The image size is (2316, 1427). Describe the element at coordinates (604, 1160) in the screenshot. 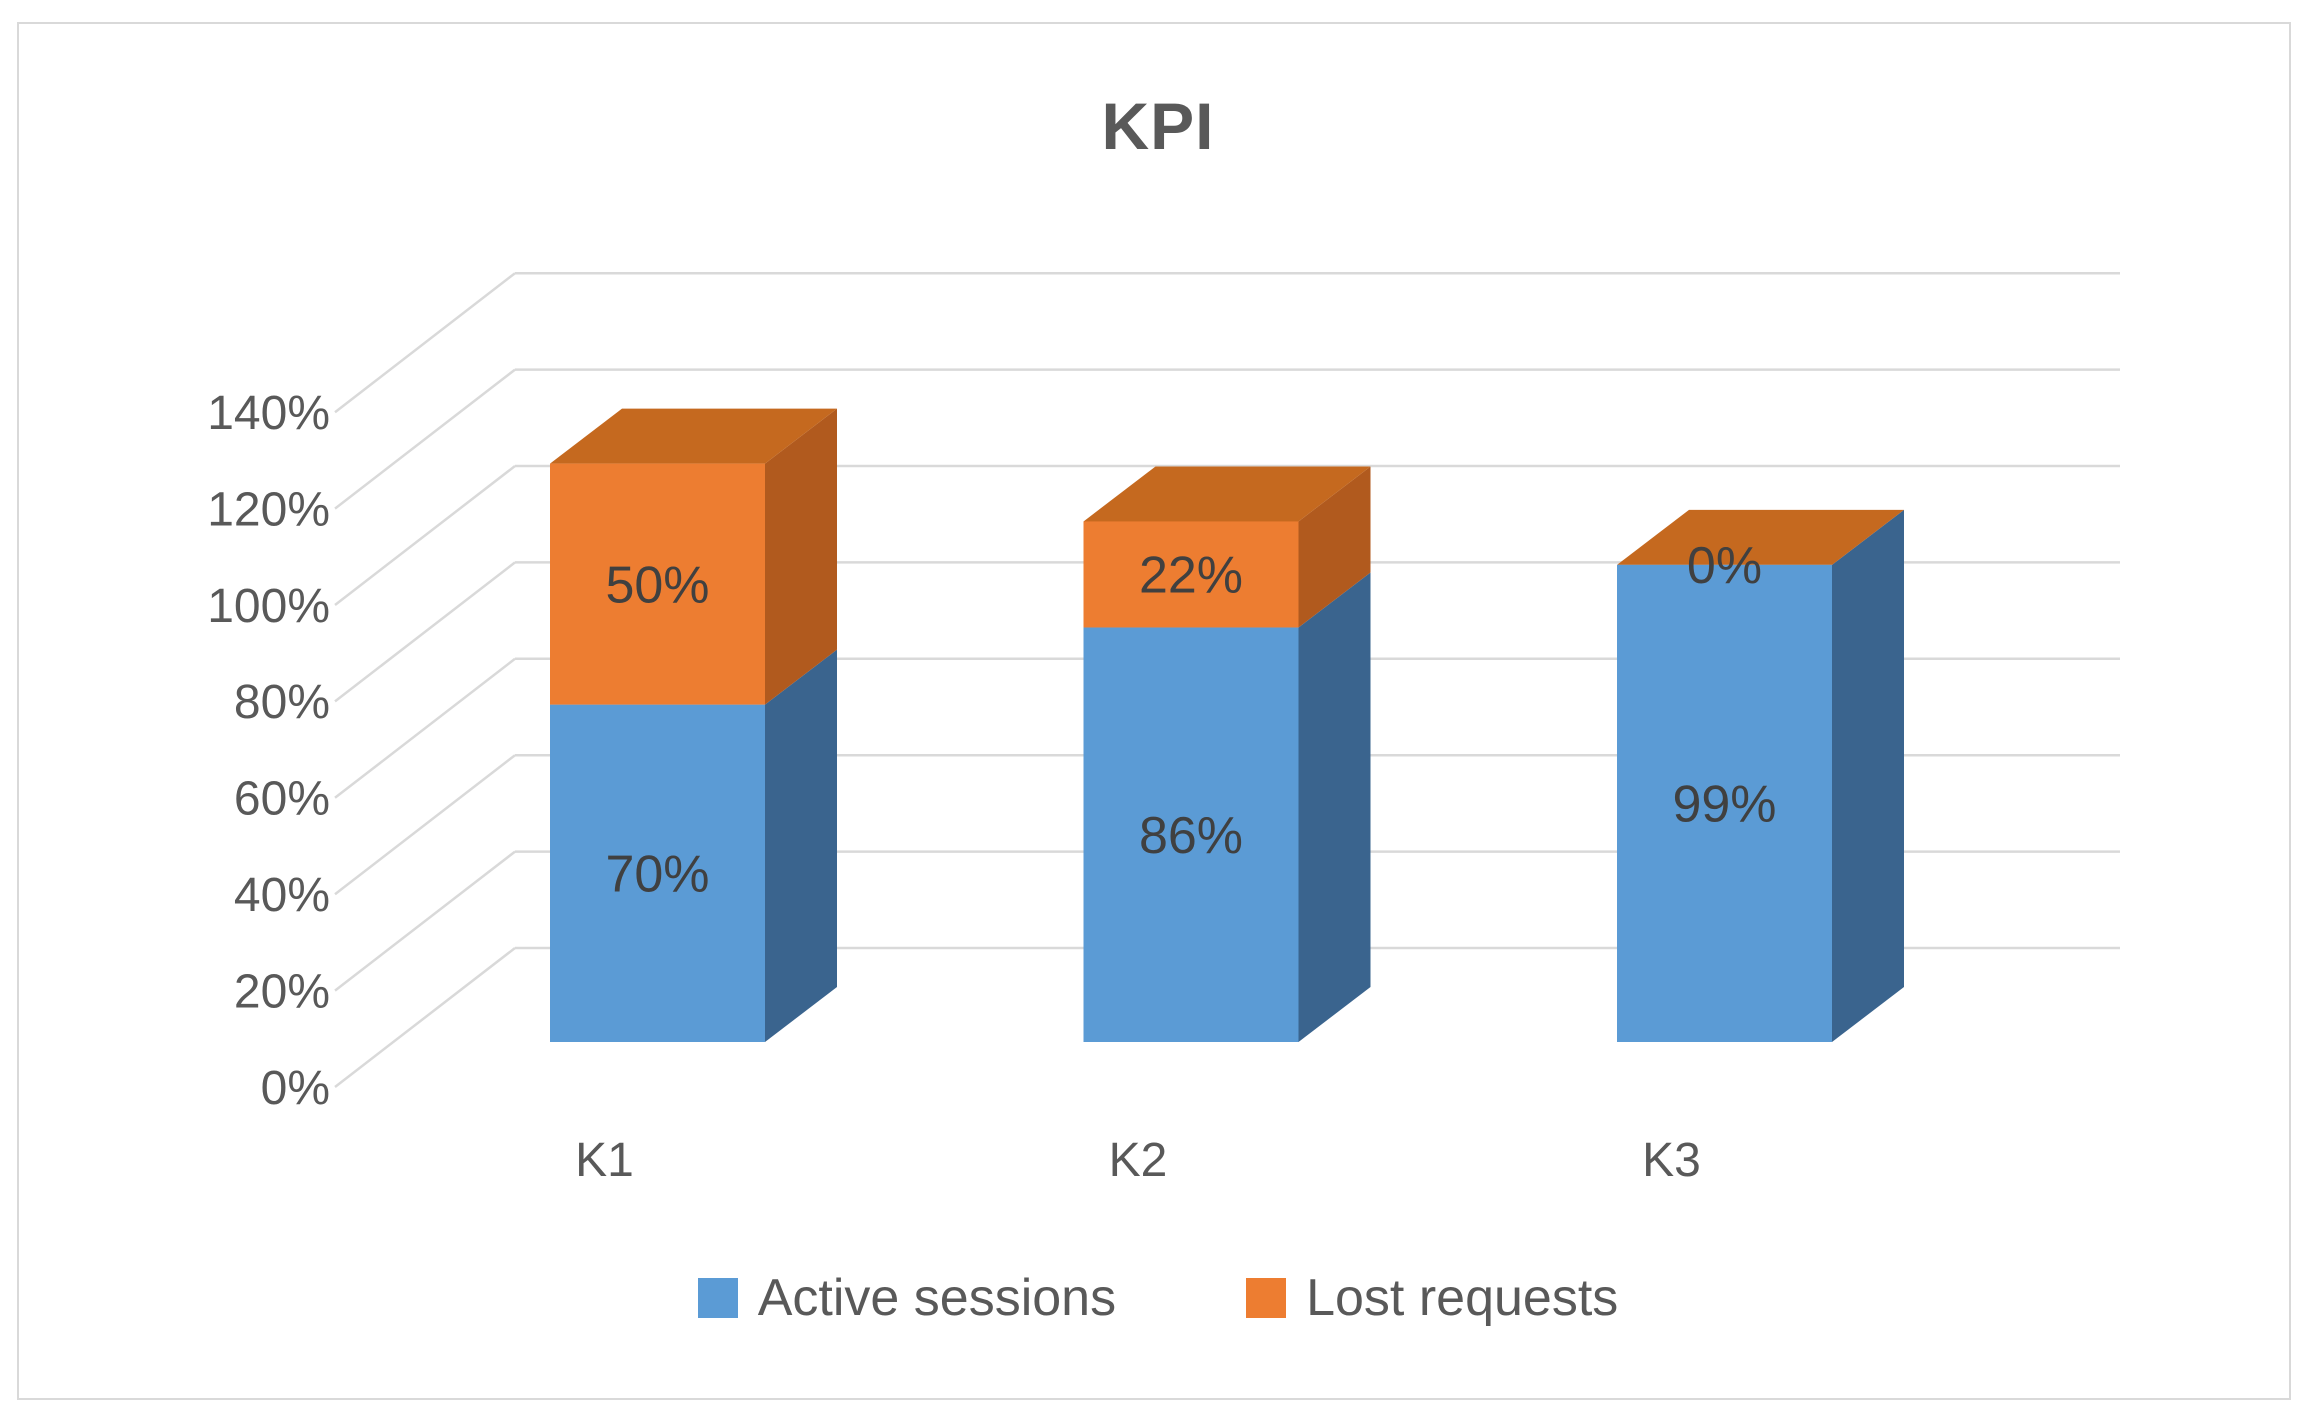

I see `x-axis-label-K1: K1` at that location.